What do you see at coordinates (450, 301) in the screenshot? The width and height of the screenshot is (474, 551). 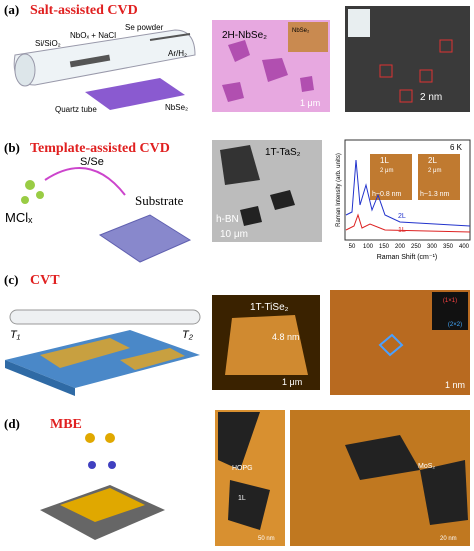 I see `inset-label: (1×1)` at bounding box center [450, 301].